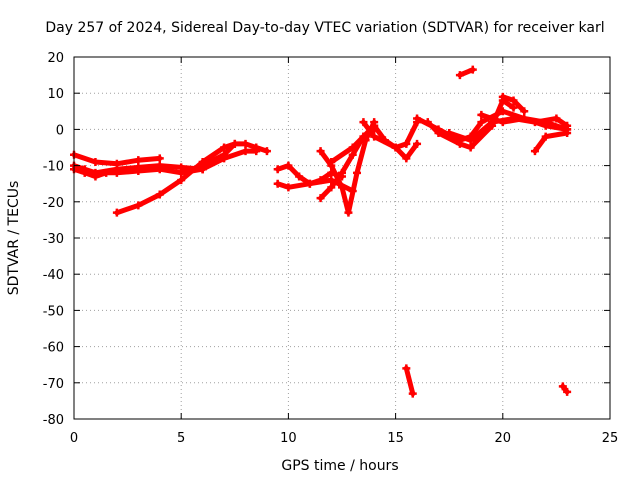 The image size is (640, 480). I want to click on x-tick-label: 15, so click(395, 438).